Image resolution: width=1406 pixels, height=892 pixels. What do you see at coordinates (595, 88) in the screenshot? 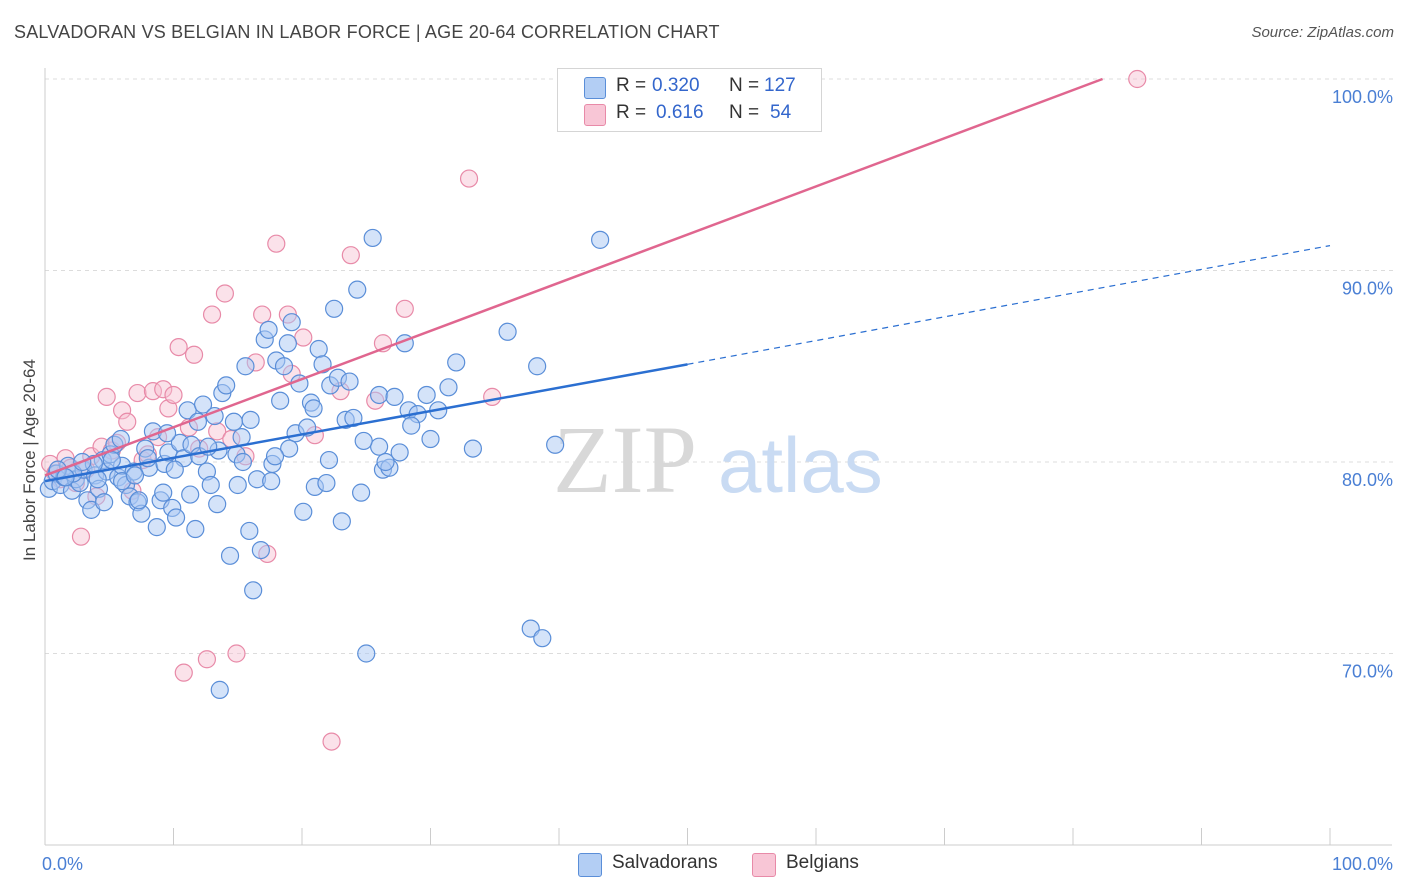
I see `legend-swatch-salvadorans` at bounding box center [595, 88].